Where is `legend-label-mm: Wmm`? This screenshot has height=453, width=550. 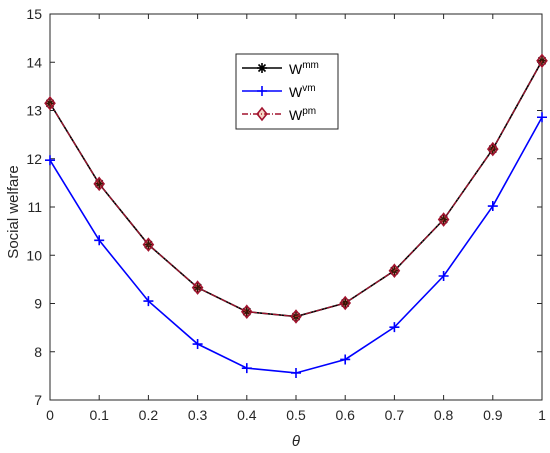
legend-label-mm: Wmm is located at coordinates (304, 68).